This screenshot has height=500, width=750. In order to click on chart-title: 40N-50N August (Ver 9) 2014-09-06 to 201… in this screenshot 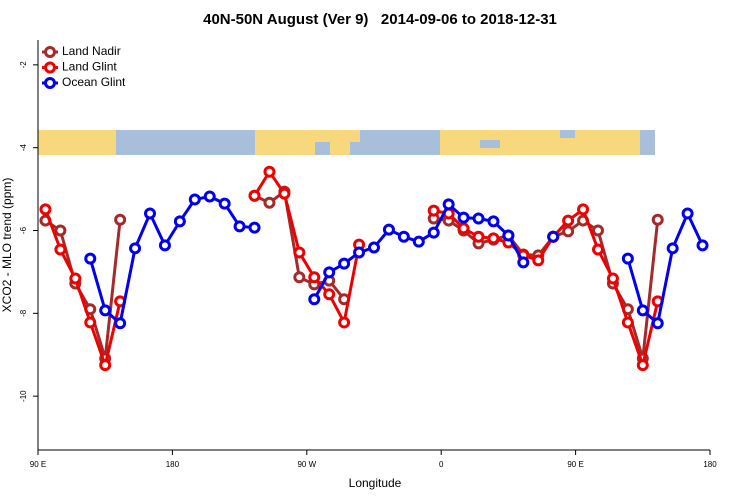, I will do `click(380, 19)`.